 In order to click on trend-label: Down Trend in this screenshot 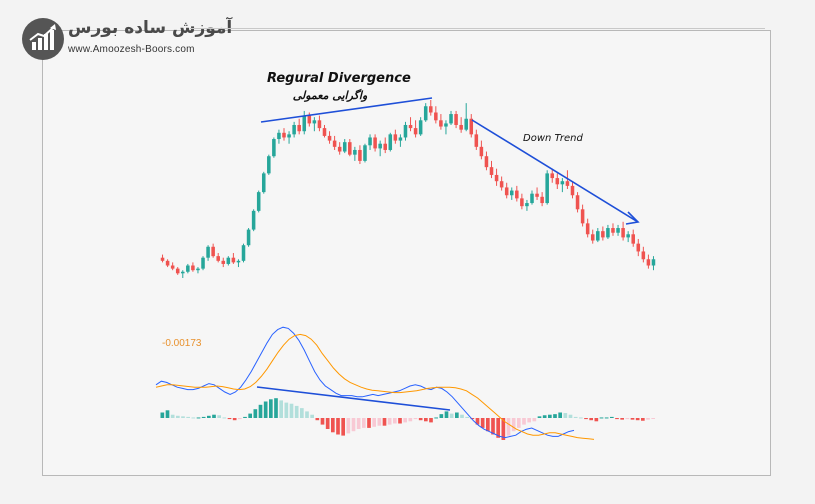, I will do `click(553, 138)`.